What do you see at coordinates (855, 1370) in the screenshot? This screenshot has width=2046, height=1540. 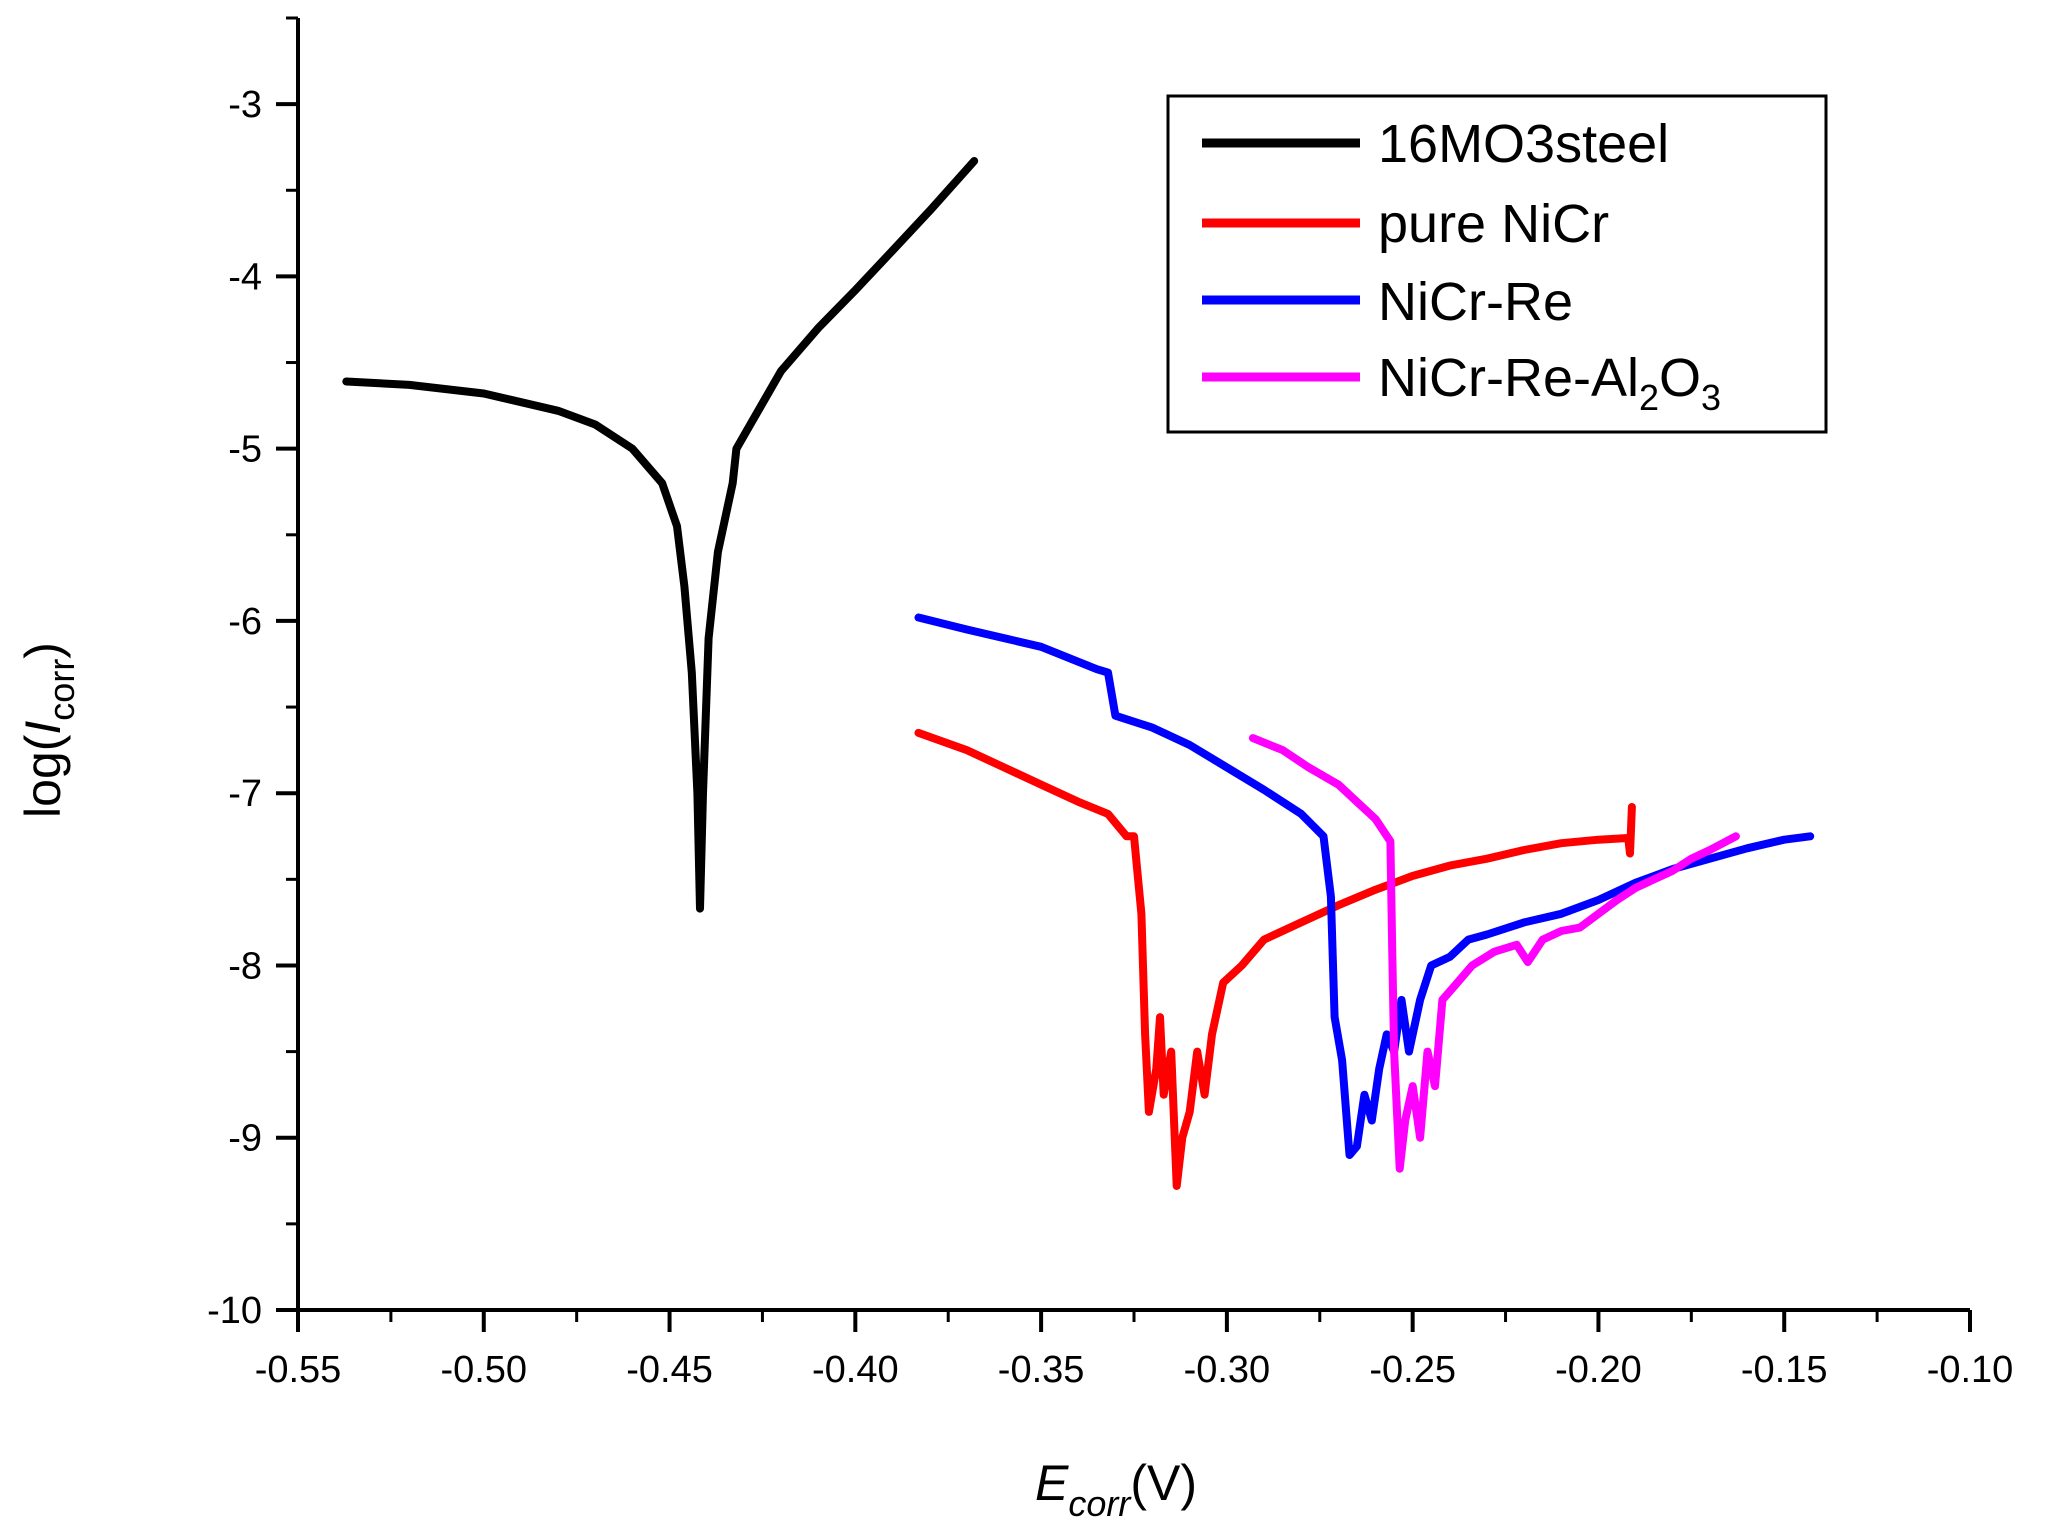 I see `x-tick-label: -0.40` at bounding box center [855, 1370].